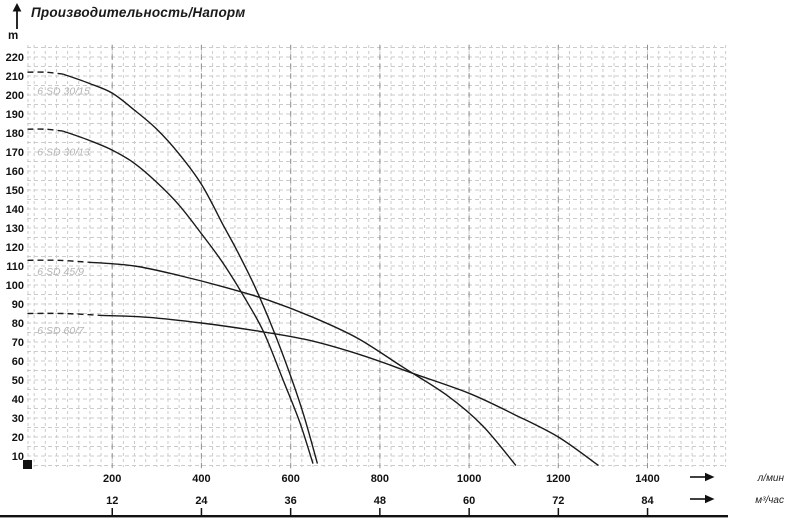 This screenshot has height=522, width=797. What do you see at coordinates (647, 501) in the screenshot?
I see `x-tick-label-m3h: 84` at bounding box center [647, 501].